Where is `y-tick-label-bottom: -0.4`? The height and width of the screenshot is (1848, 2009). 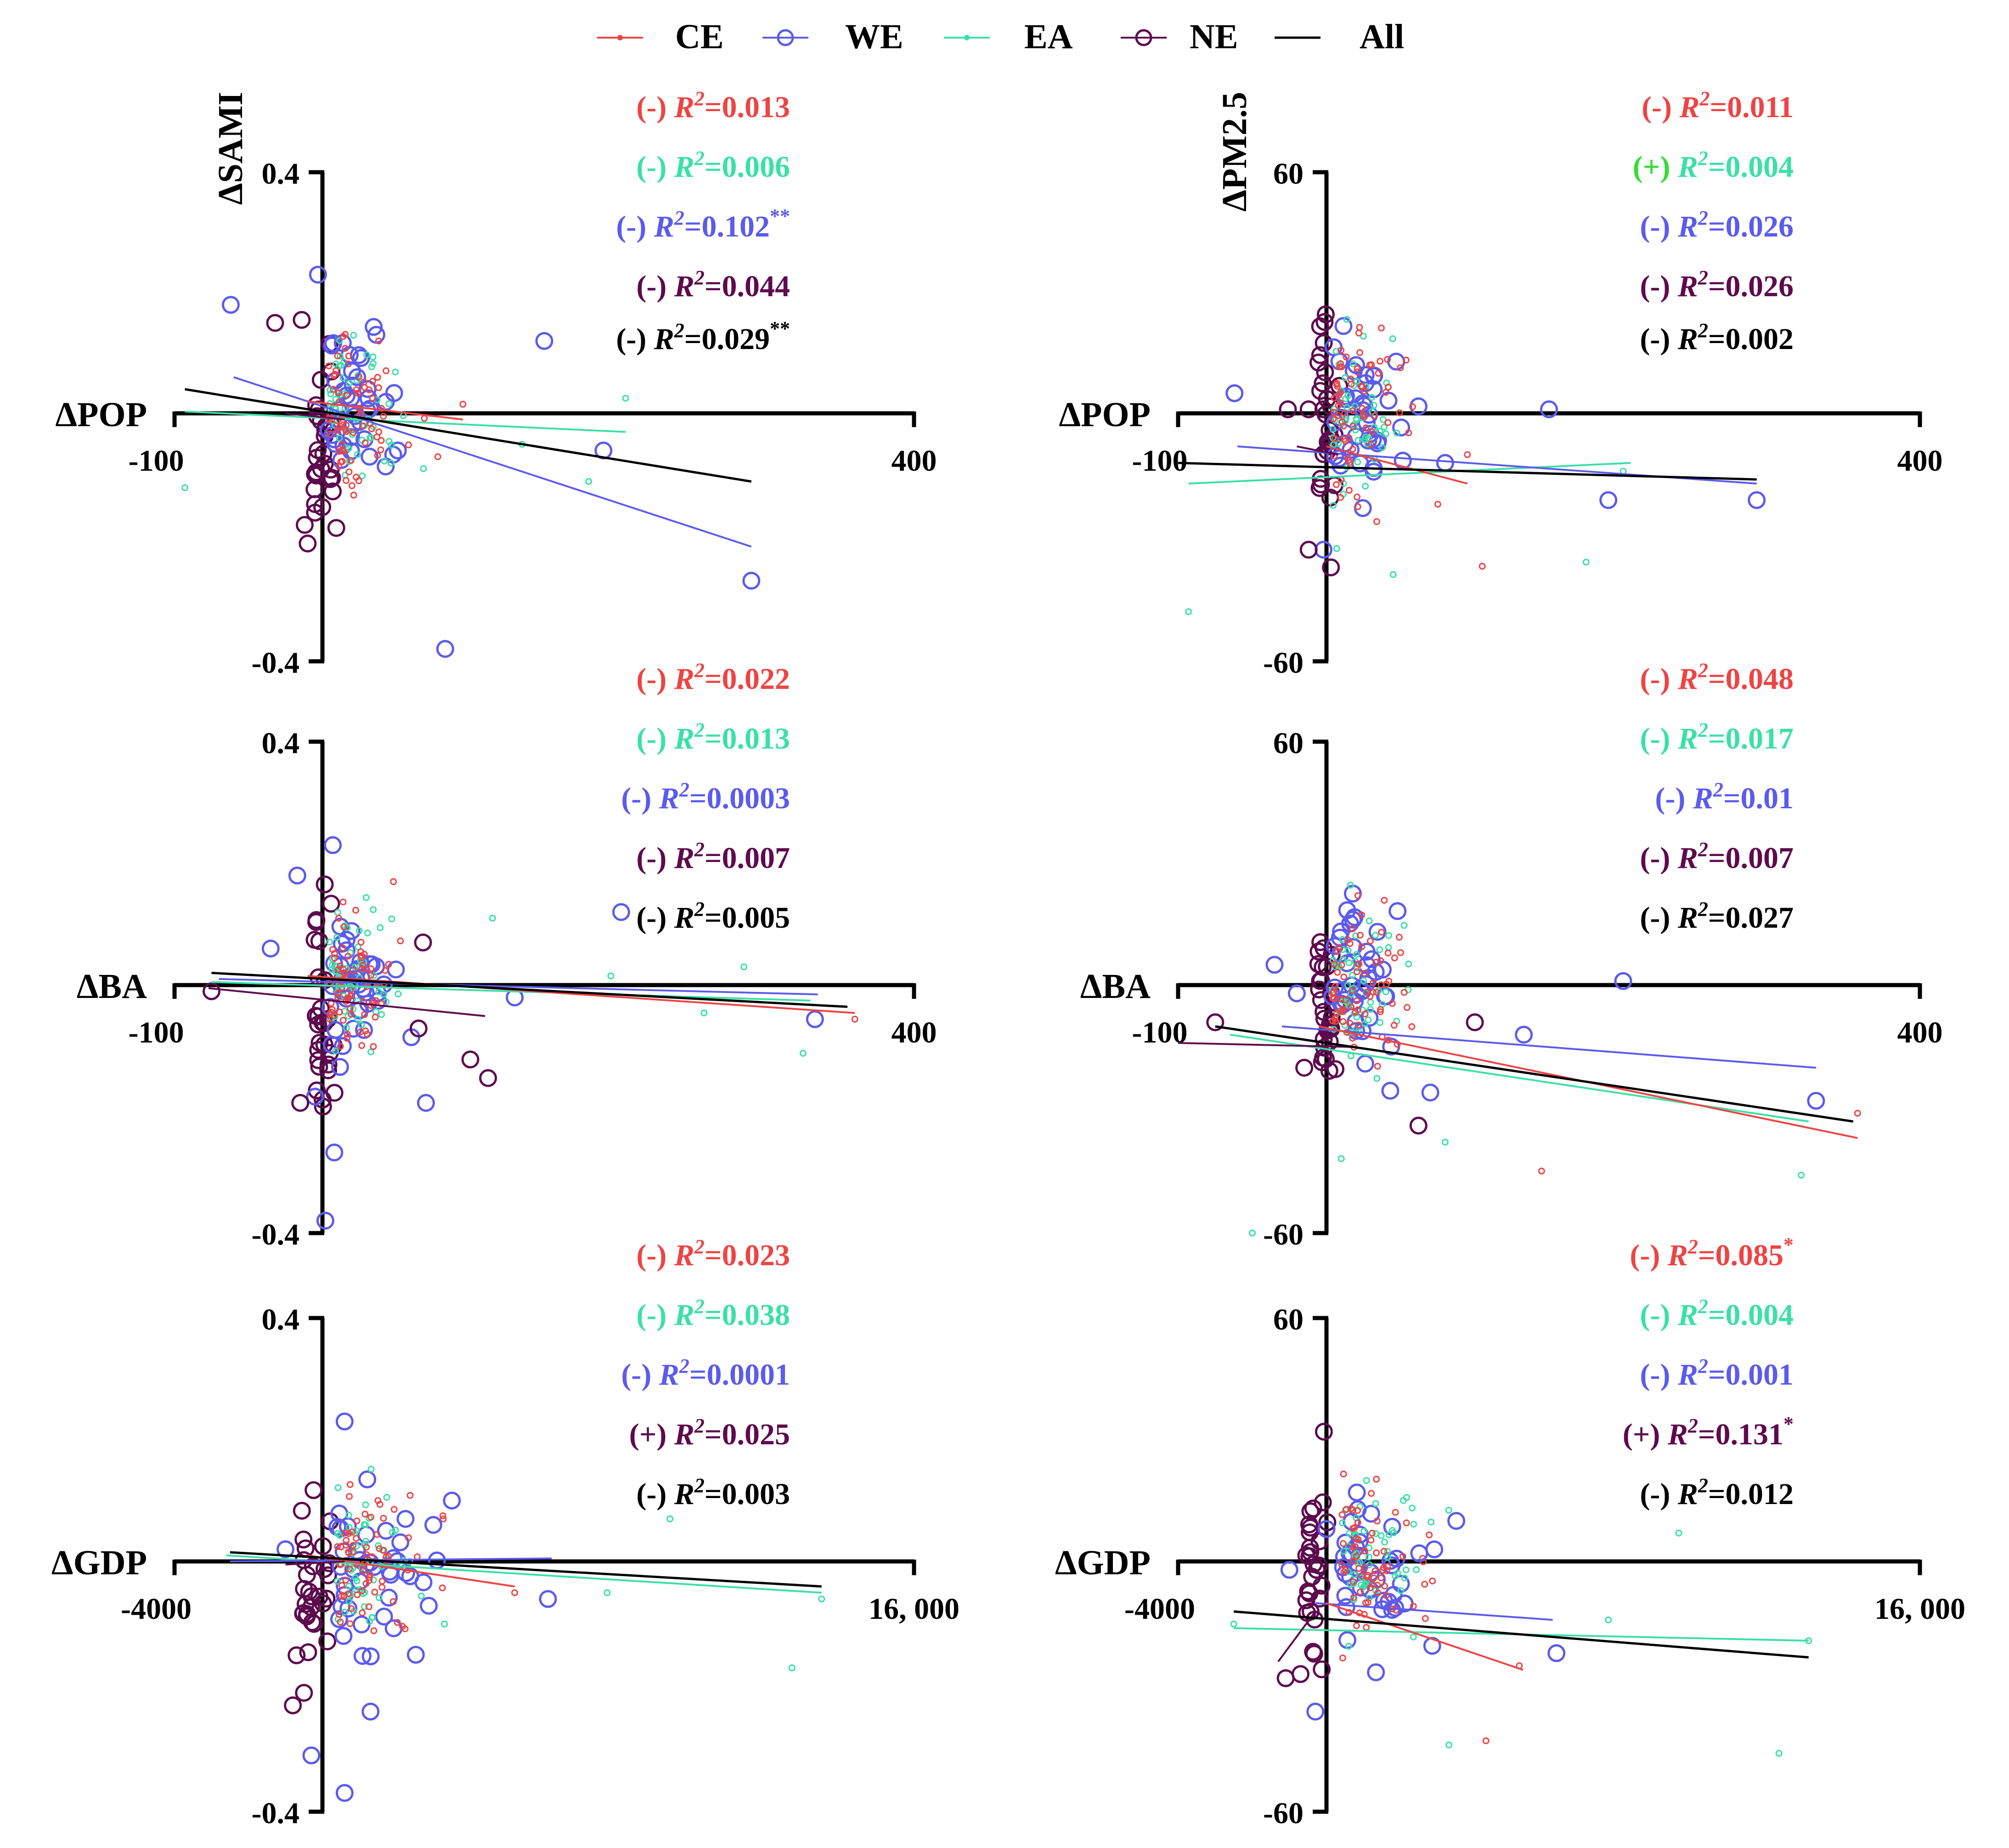
y-tick-label-bottom: -0.4 is located at coordinates (275, 663).